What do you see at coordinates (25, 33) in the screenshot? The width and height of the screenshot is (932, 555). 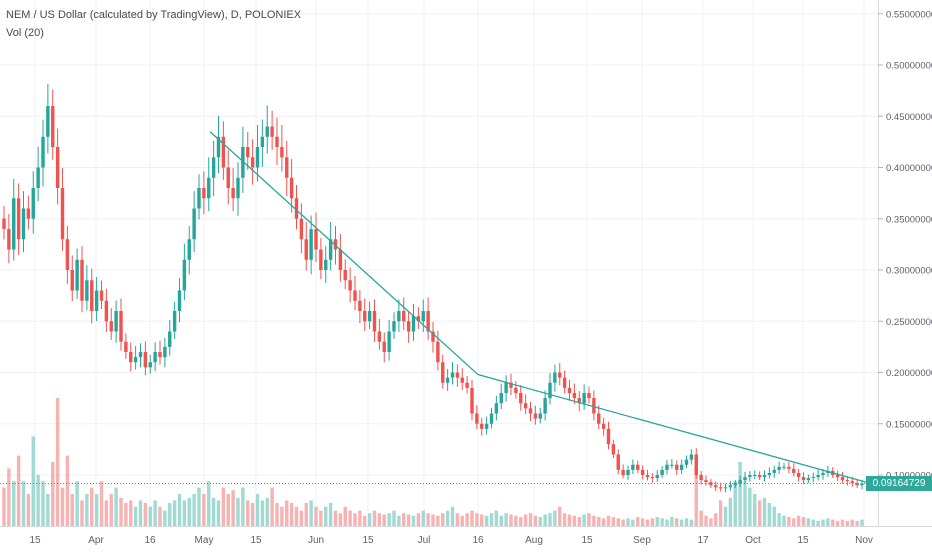 I see `volume-indicator-label: Vol (20)` at bounding box center [25, 33].